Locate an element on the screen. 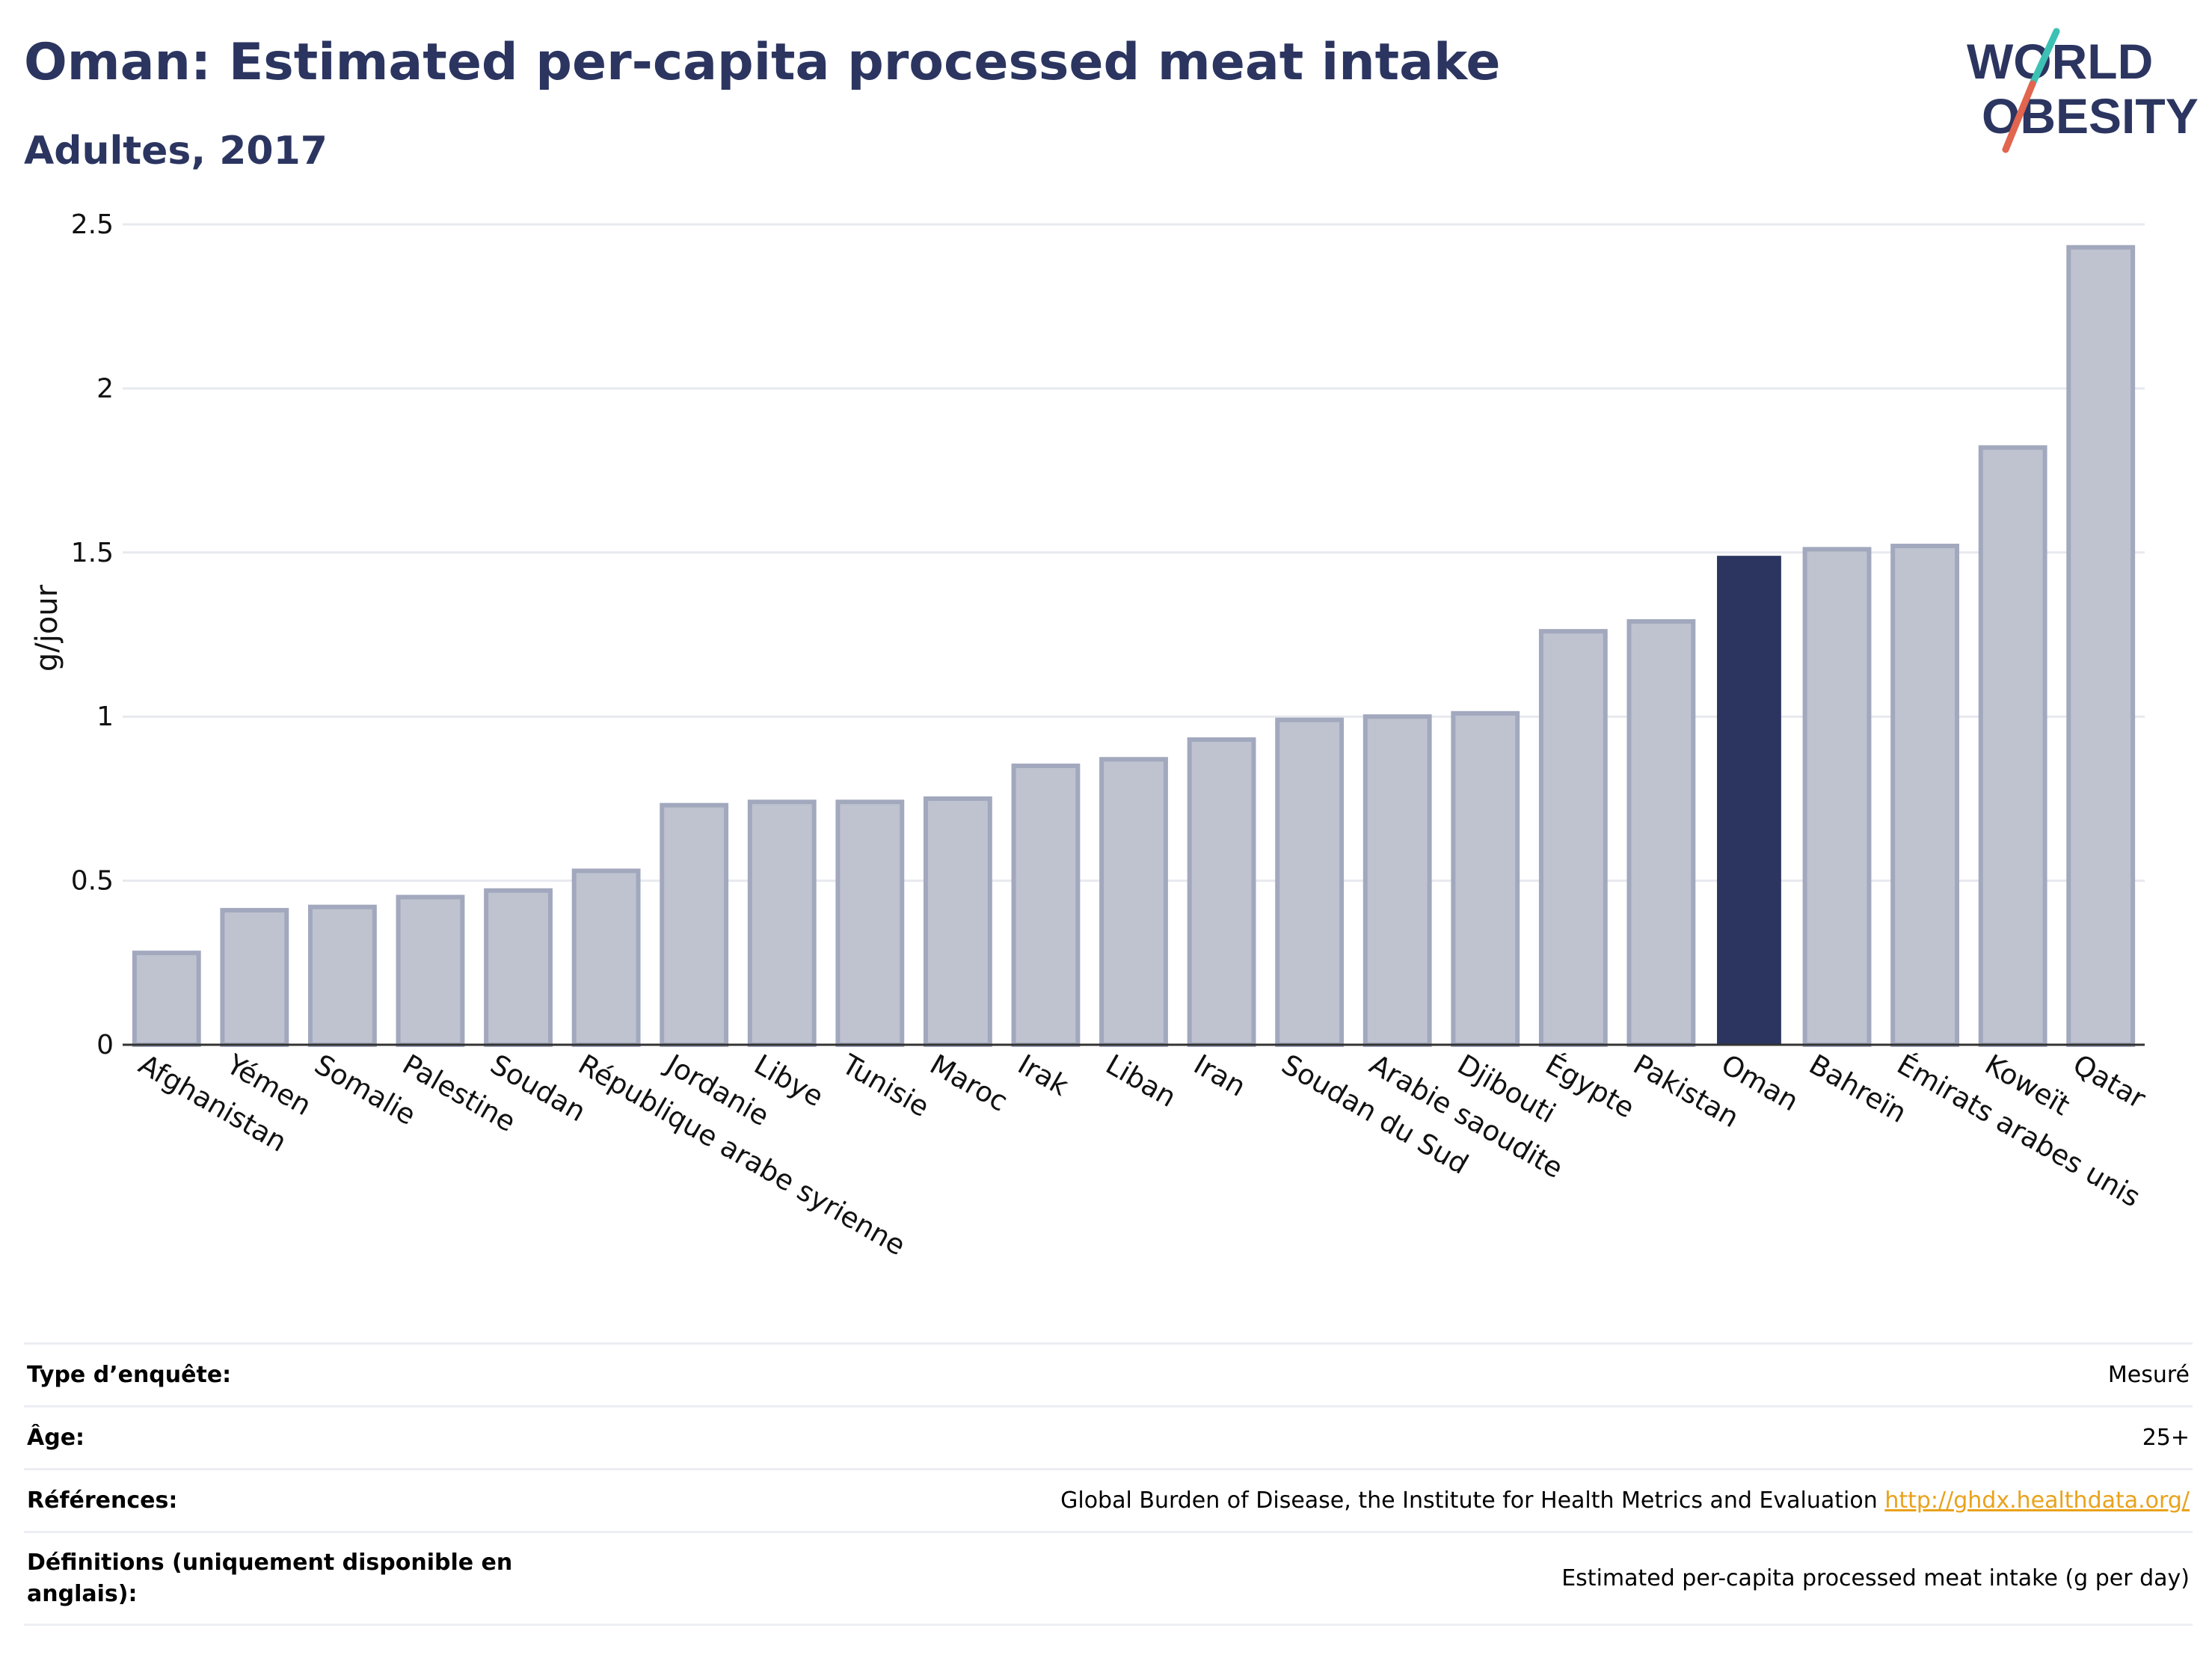 The height and width of the screenshot is (1655, 2212). reference-link: http://ghdx.healthdata.org/ is located at coordinates (2037, 1500).